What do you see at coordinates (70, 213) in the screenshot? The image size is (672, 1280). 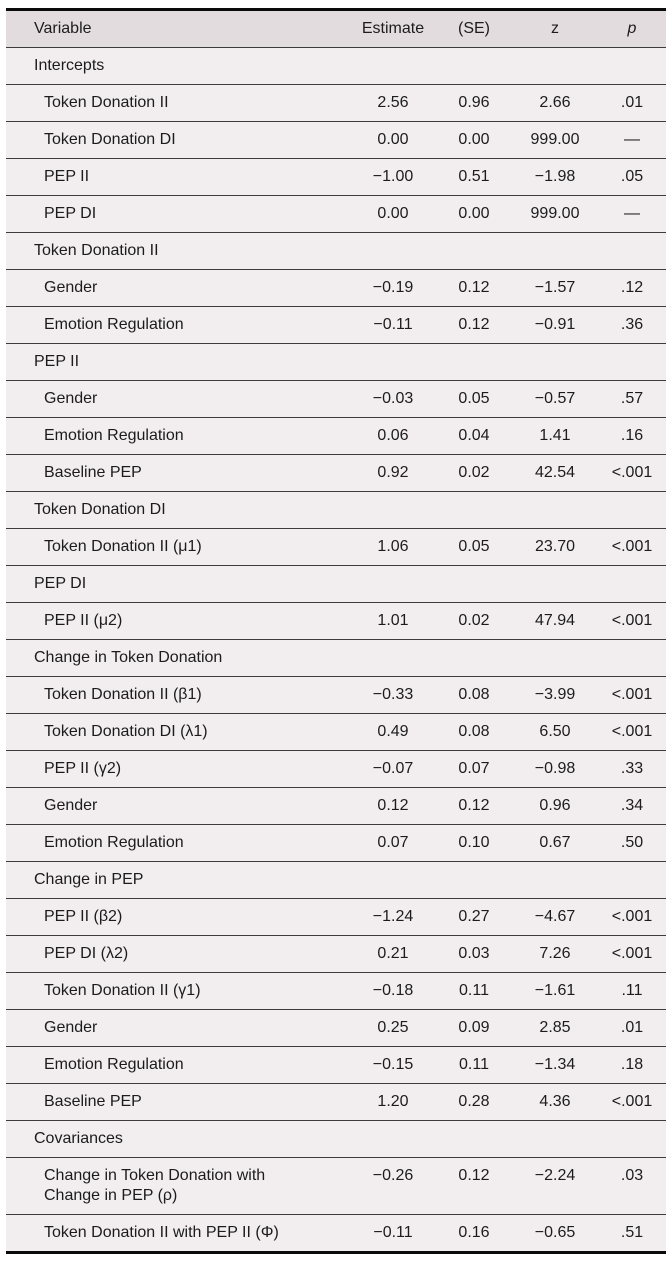 I see `row-label-text: PEP DI` at bounding box center [70, 213].